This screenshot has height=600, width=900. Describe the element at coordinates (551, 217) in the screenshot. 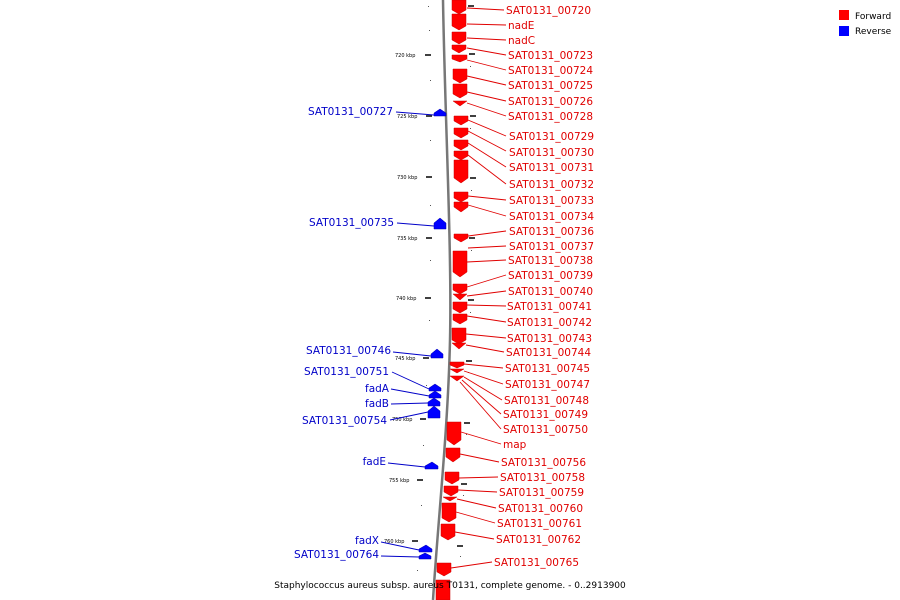

I see `gene-label-sat0131-00734: SAT0131_00734` at that location.